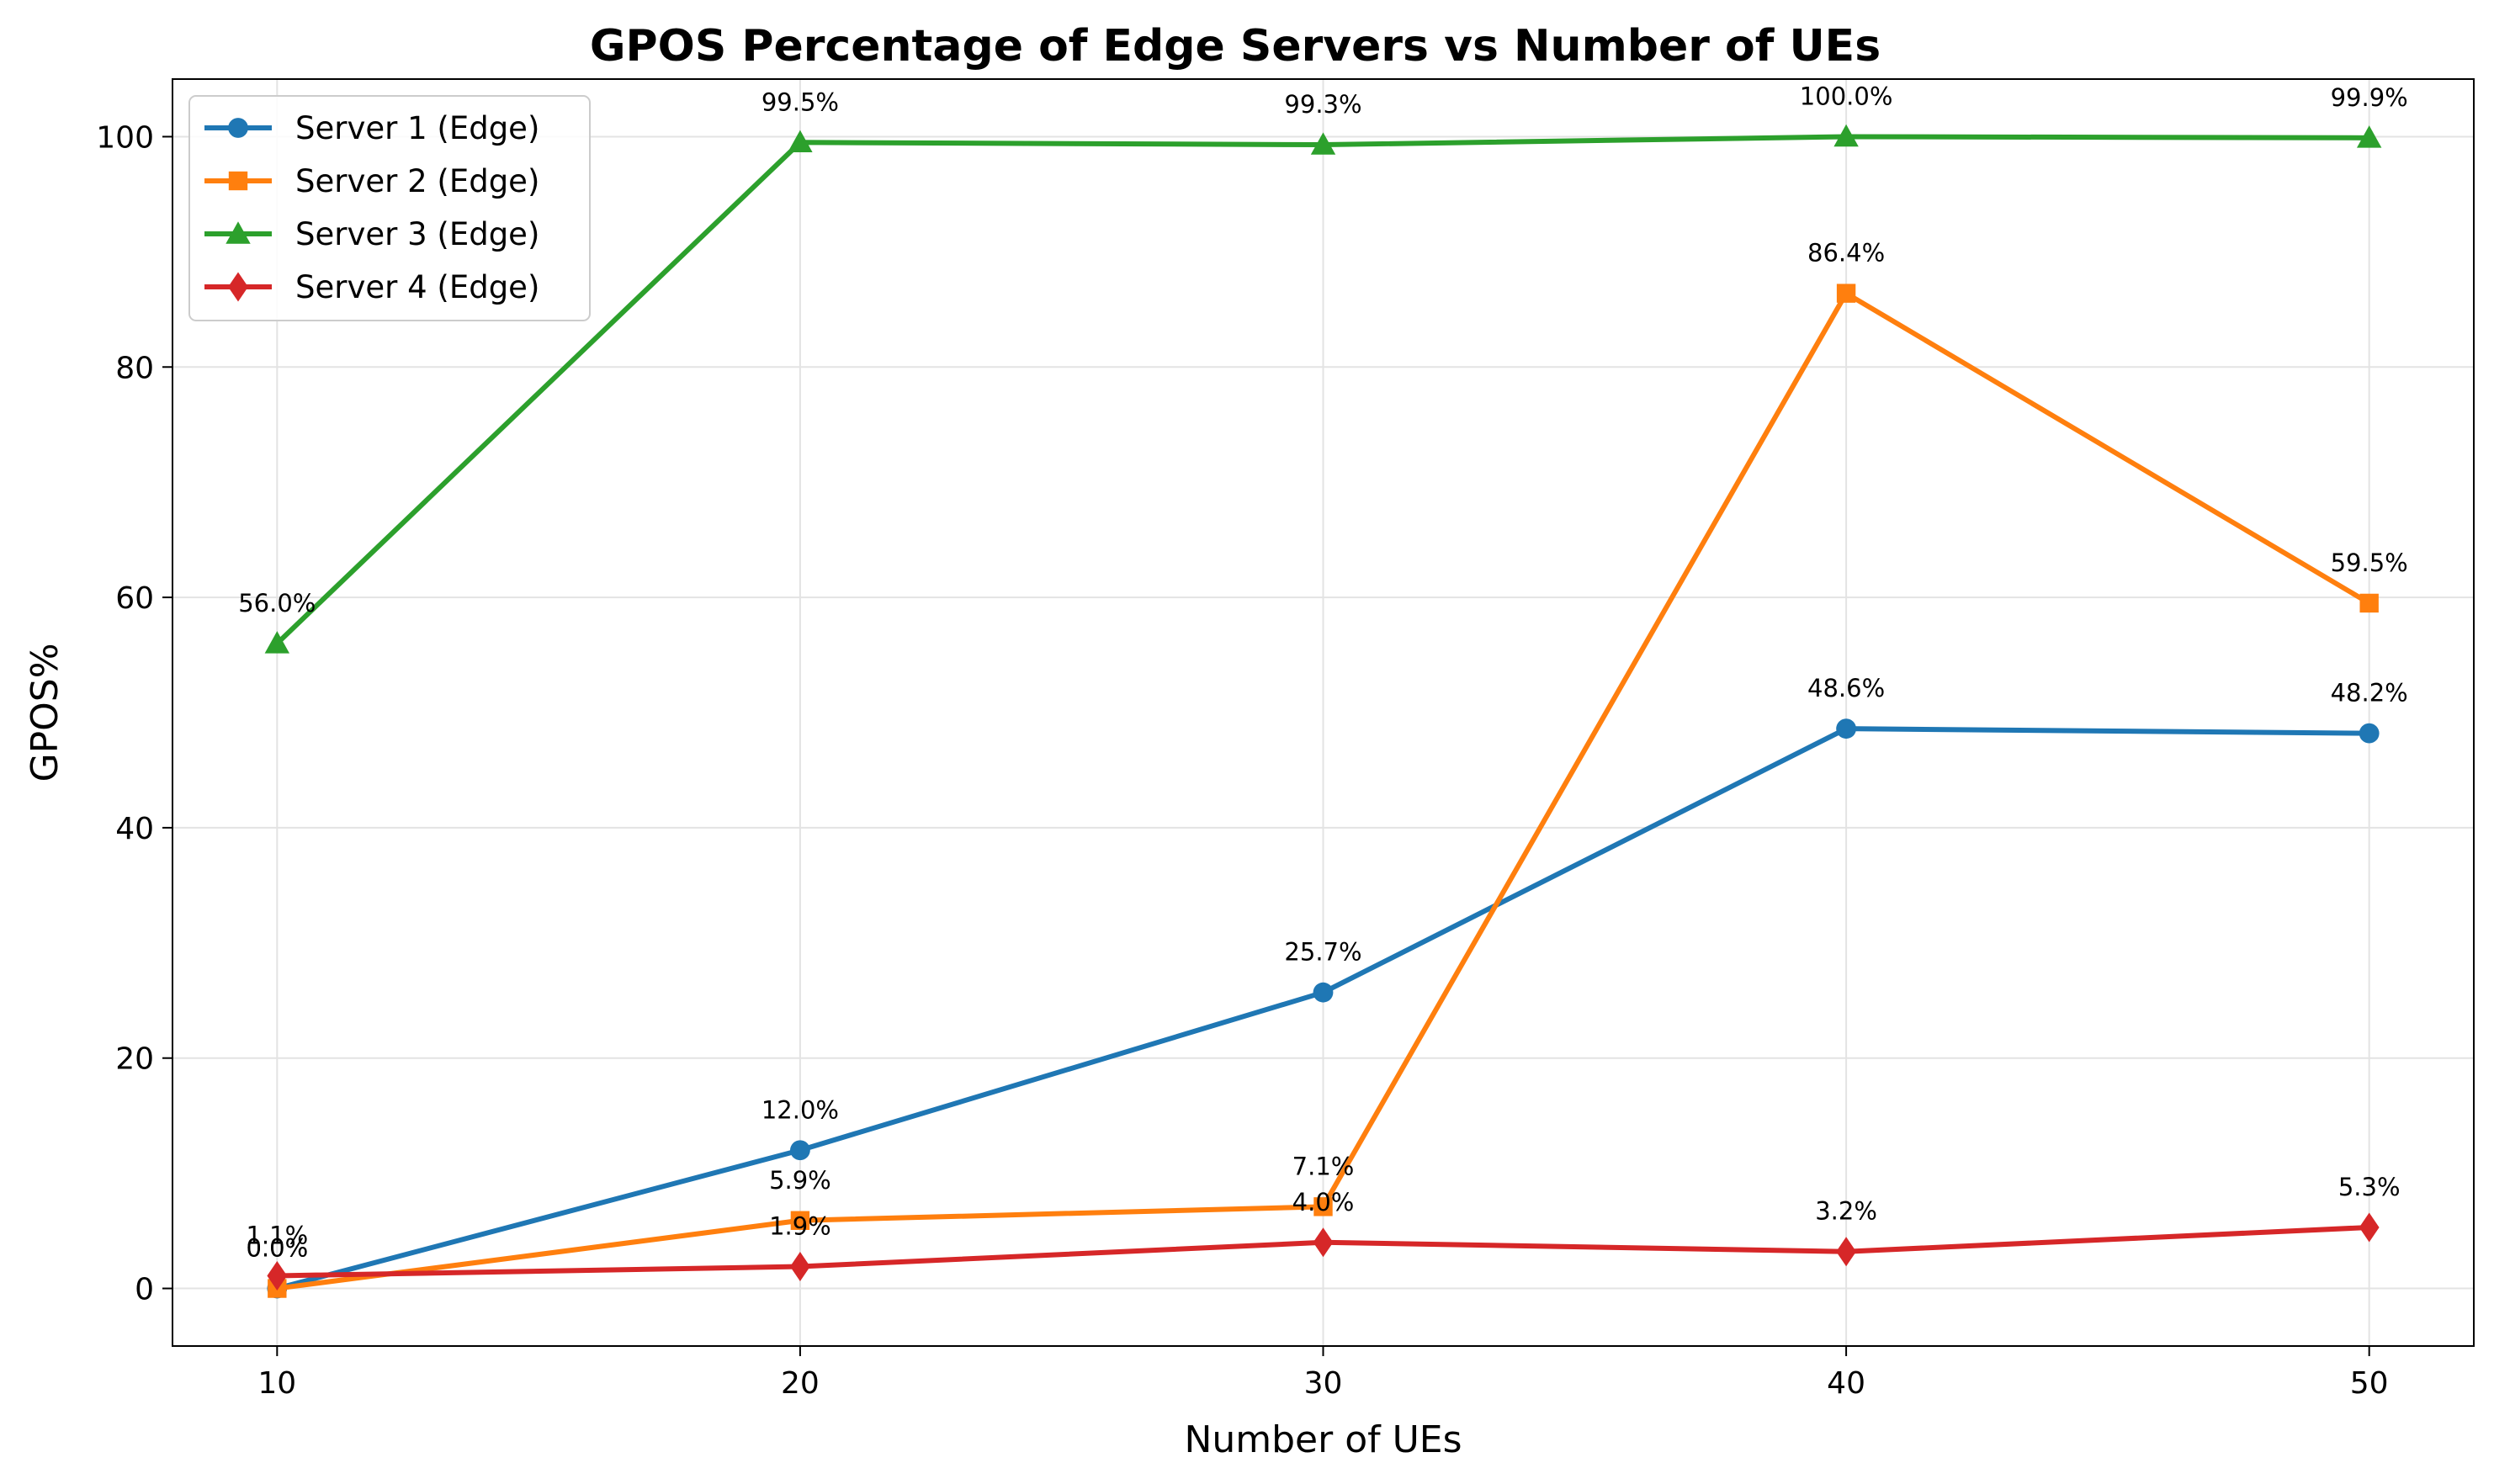 The height and width of the screenshot is (1484, 2494). What do you see at coordinates (2369, 1383) in the screenshot?
I see `x-tick-label: 50` at bounding box center [2369, 1383].